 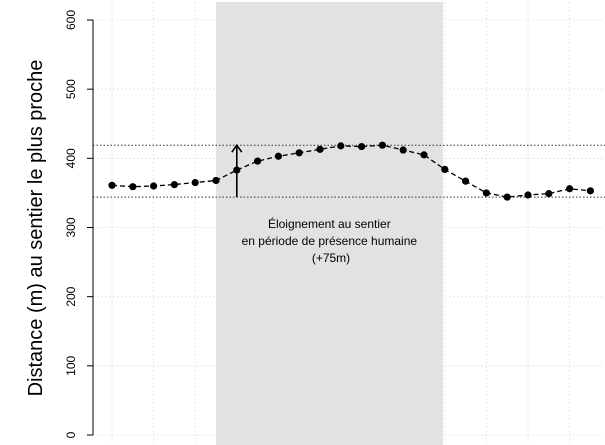 I want to click on difference-arrow, so click(x=237, y=170).